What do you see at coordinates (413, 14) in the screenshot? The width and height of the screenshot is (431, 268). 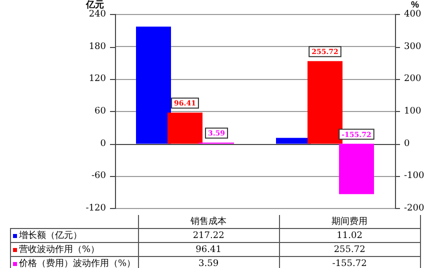 I see `y2-tick-label: 400` at bounding box center [413, 14].